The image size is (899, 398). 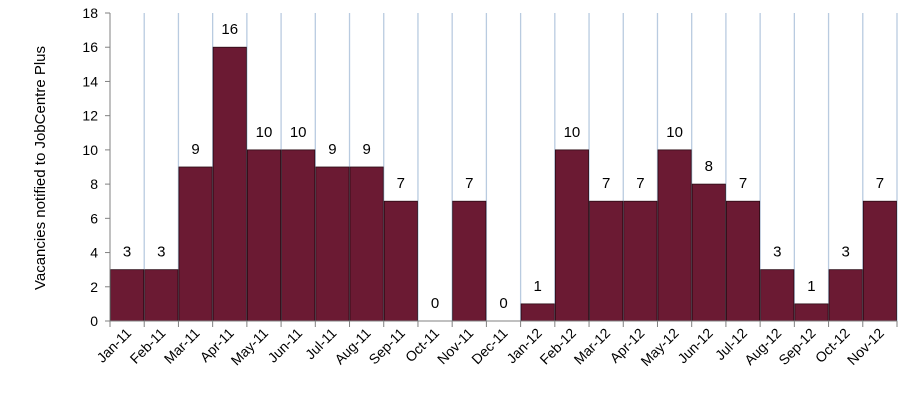 What do you see at coordinates (796, 346) in the screenshot?
I see `x-tick-label: Sep-12` at bounding box center [796, 346].